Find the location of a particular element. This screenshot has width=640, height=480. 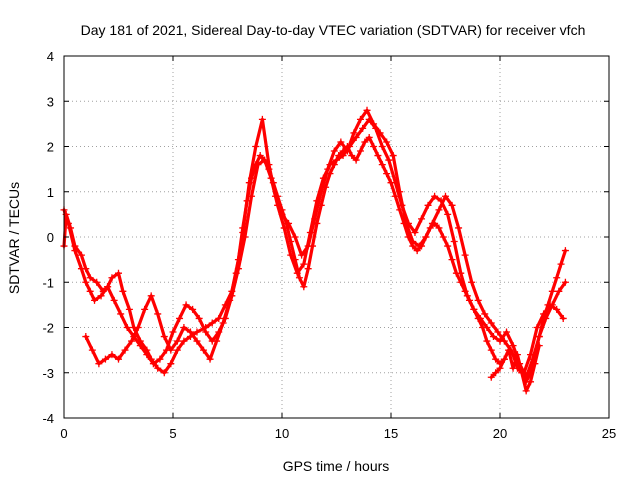

y-tick-label: 1 is located at coordinates (50, 192).